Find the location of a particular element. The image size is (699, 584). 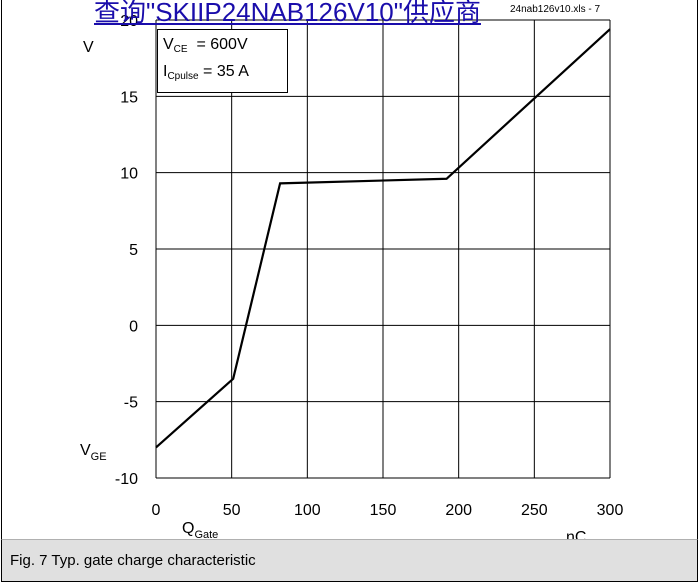

y-tick-label: 10 is located at coordinates (129, 174).